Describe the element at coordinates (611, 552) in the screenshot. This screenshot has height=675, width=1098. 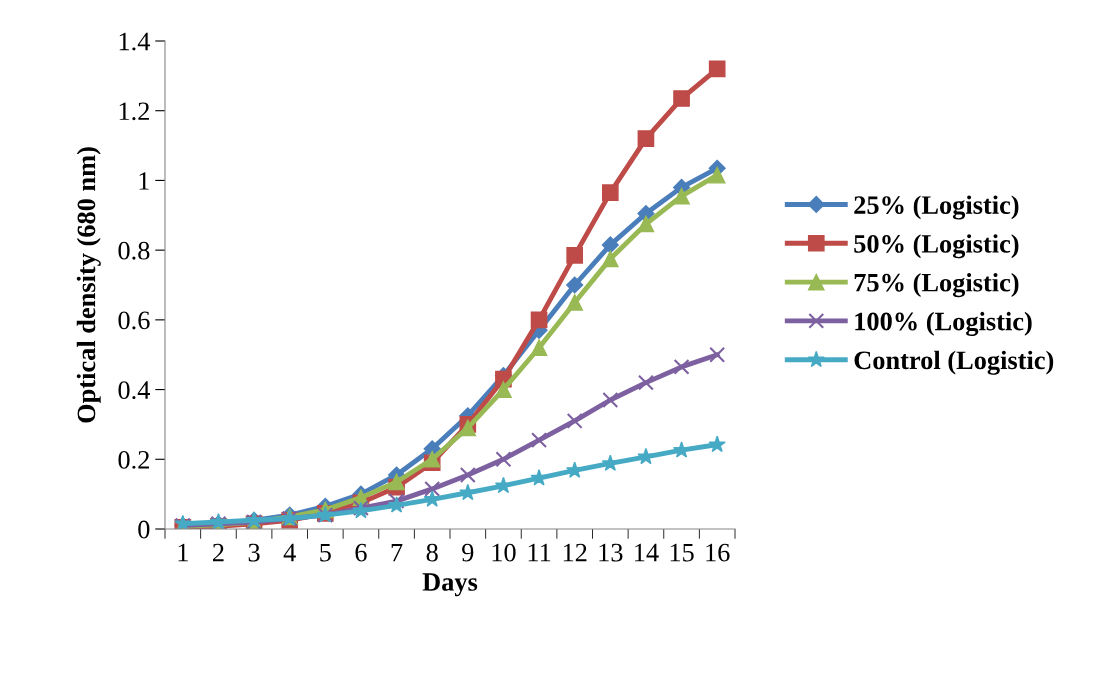
I see `x-tick-label: 13` at that location.